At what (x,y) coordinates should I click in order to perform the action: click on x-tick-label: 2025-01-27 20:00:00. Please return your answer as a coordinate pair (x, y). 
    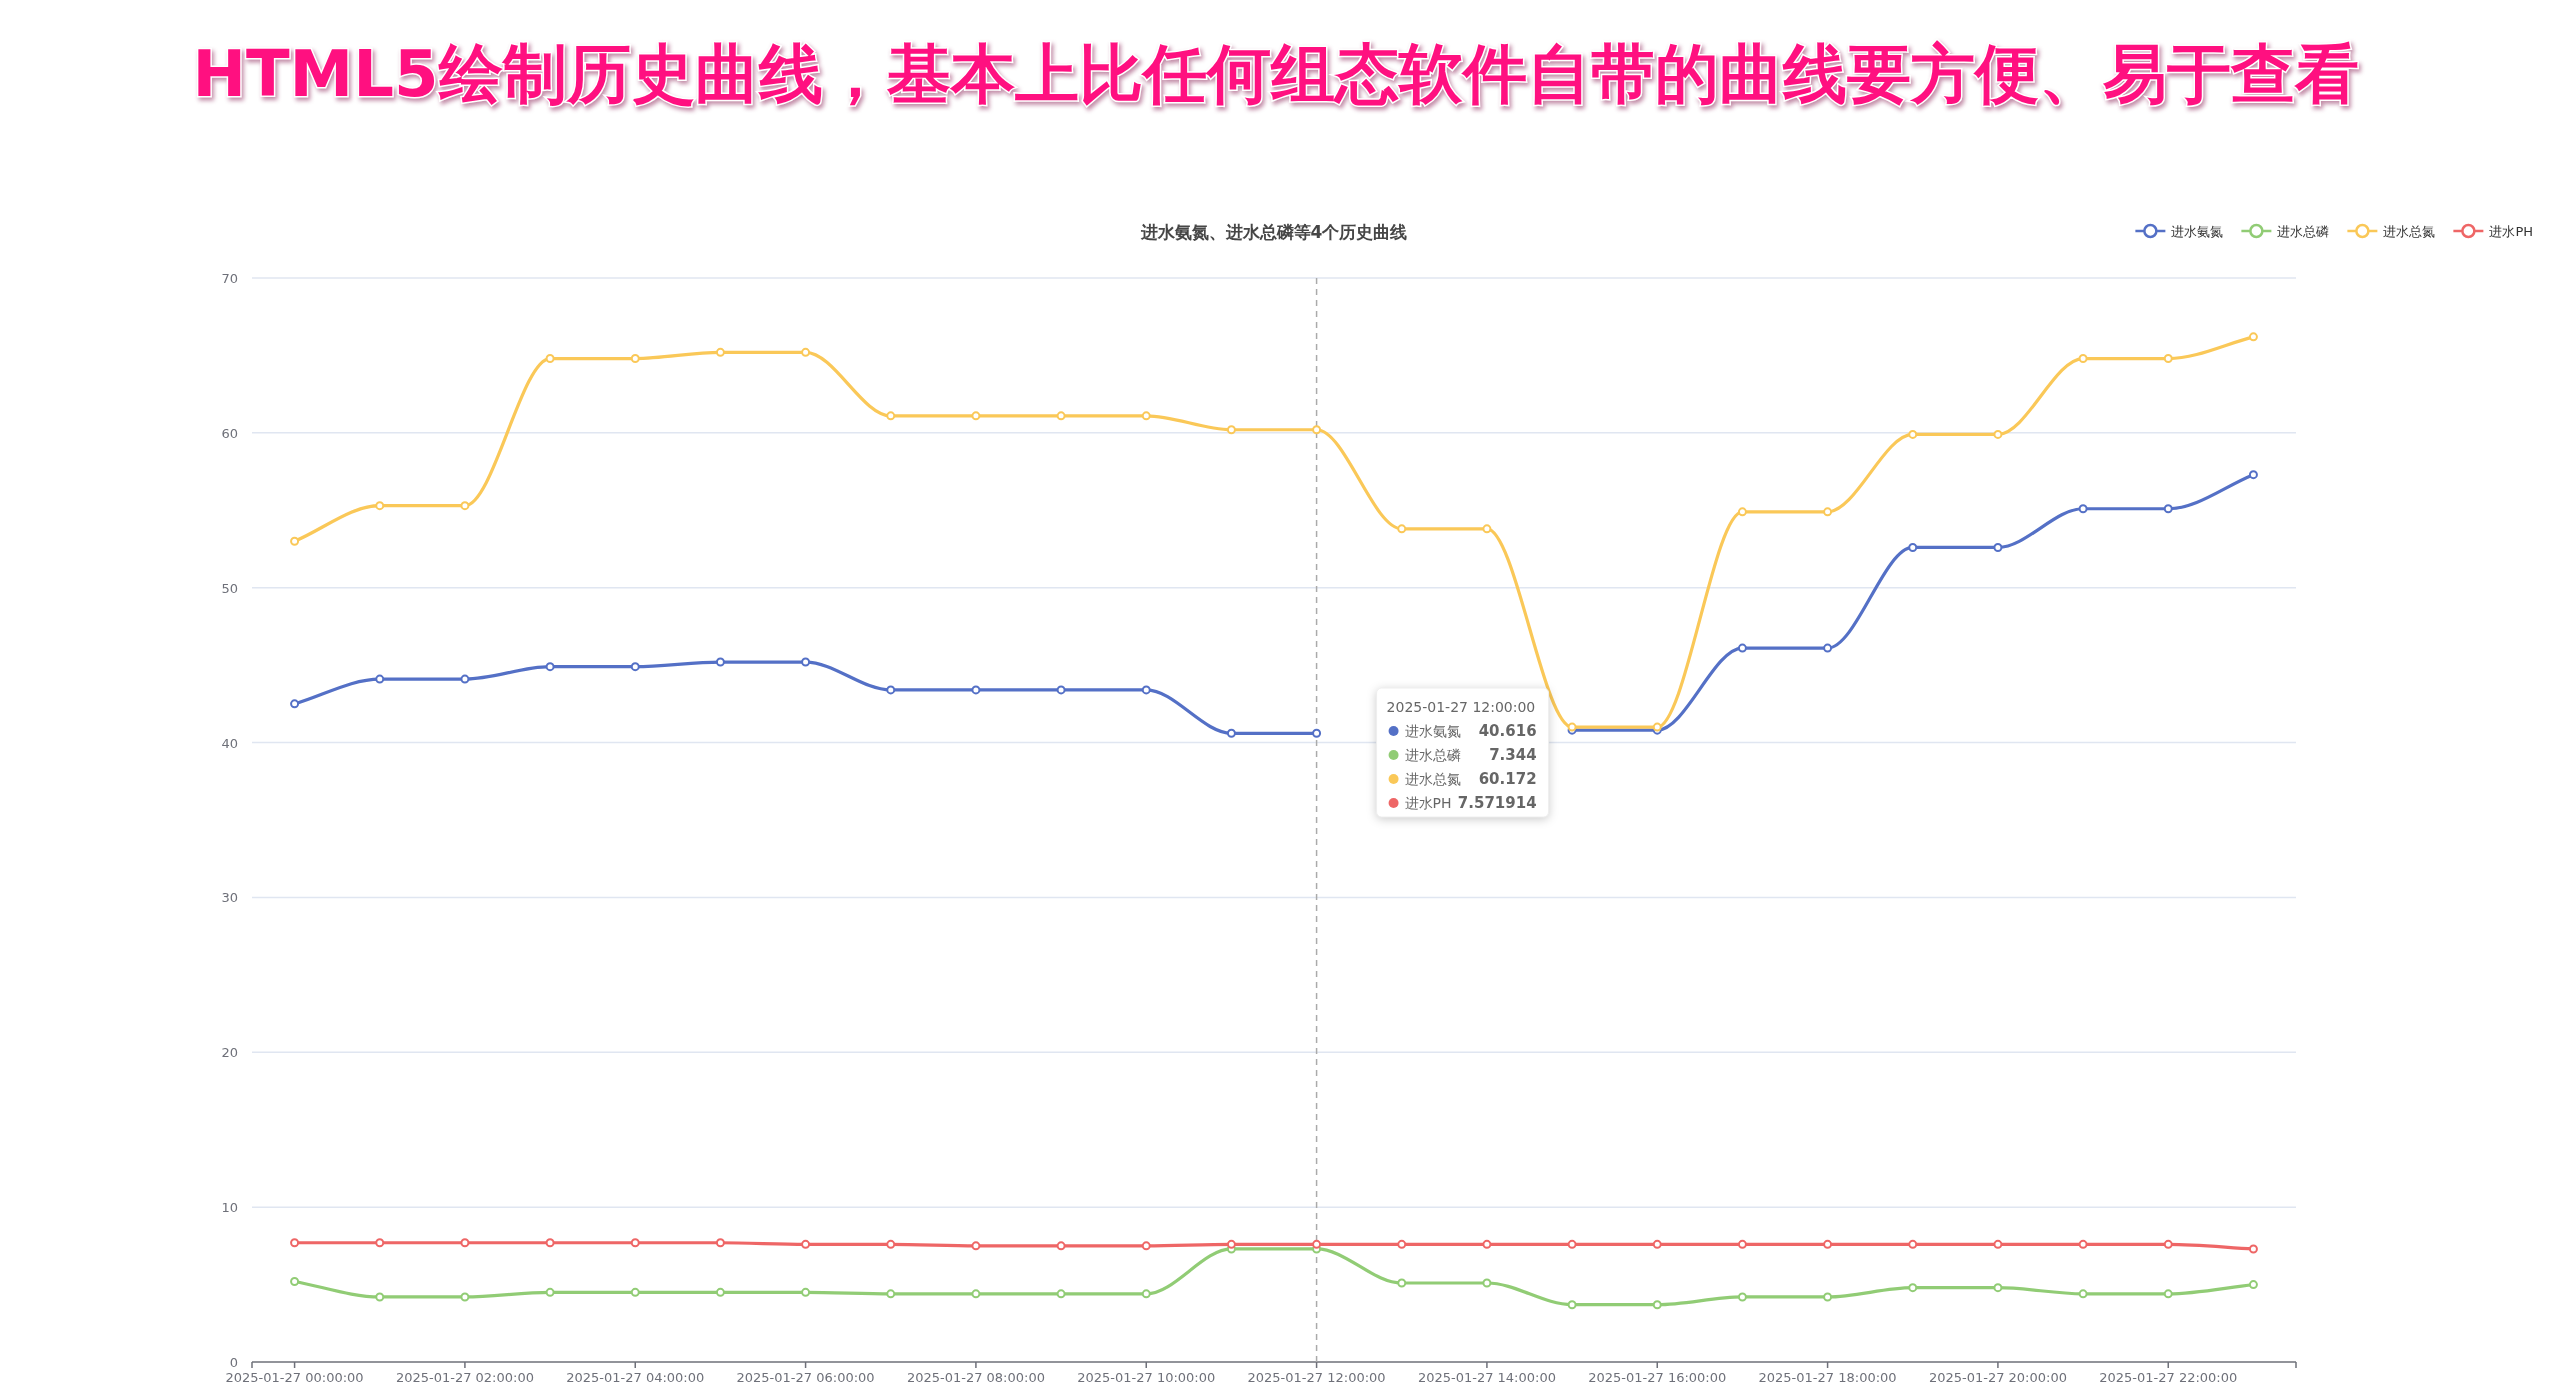
    Looking at the image, I should click on (1997, 1377).